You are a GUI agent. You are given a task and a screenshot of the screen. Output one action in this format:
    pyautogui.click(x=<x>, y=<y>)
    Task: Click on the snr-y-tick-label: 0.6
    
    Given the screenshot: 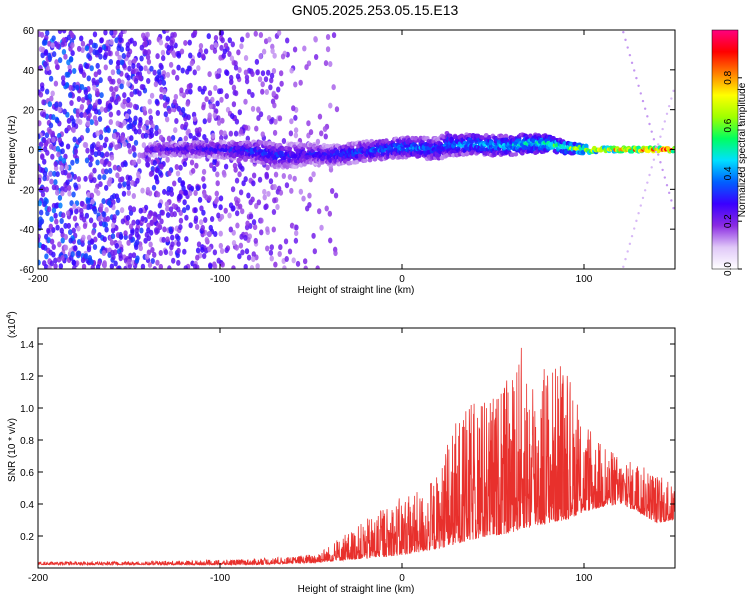 What is the action you would take?
    pyautogui.click(x=27, y=473)
    